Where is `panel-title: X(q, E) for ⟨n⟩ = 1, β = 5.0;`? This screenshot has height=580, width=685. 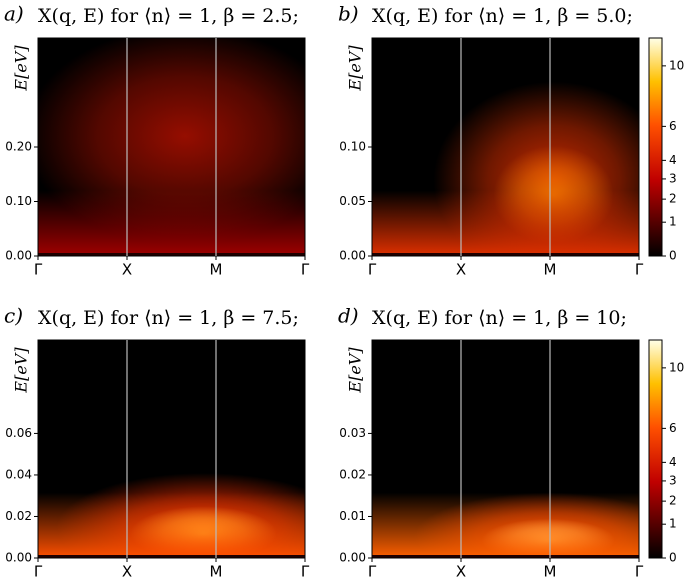
panel-title: X(q, E) for ⟨n⟩ = 1, β = 5.0; is located at coordinates (502, 16).